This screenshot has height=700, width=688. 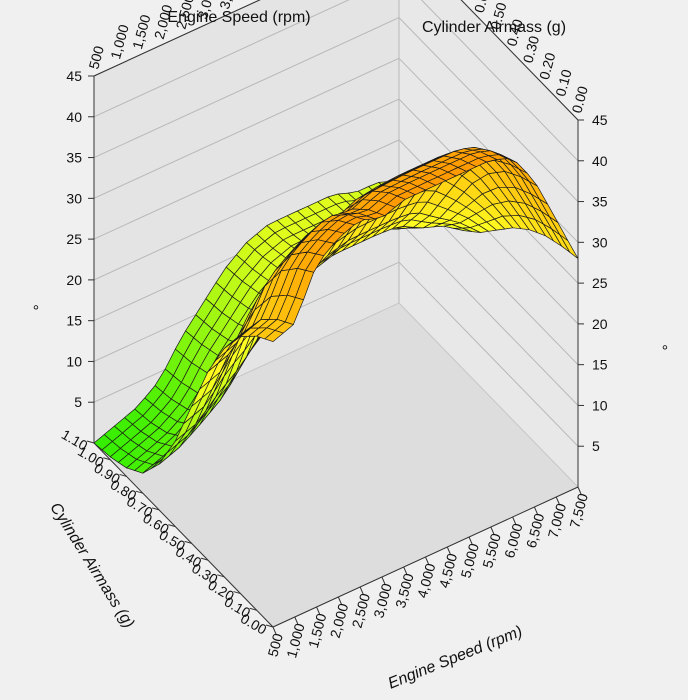 I want to click on z-tick-label-right: 15, so click(x=600, y=365).